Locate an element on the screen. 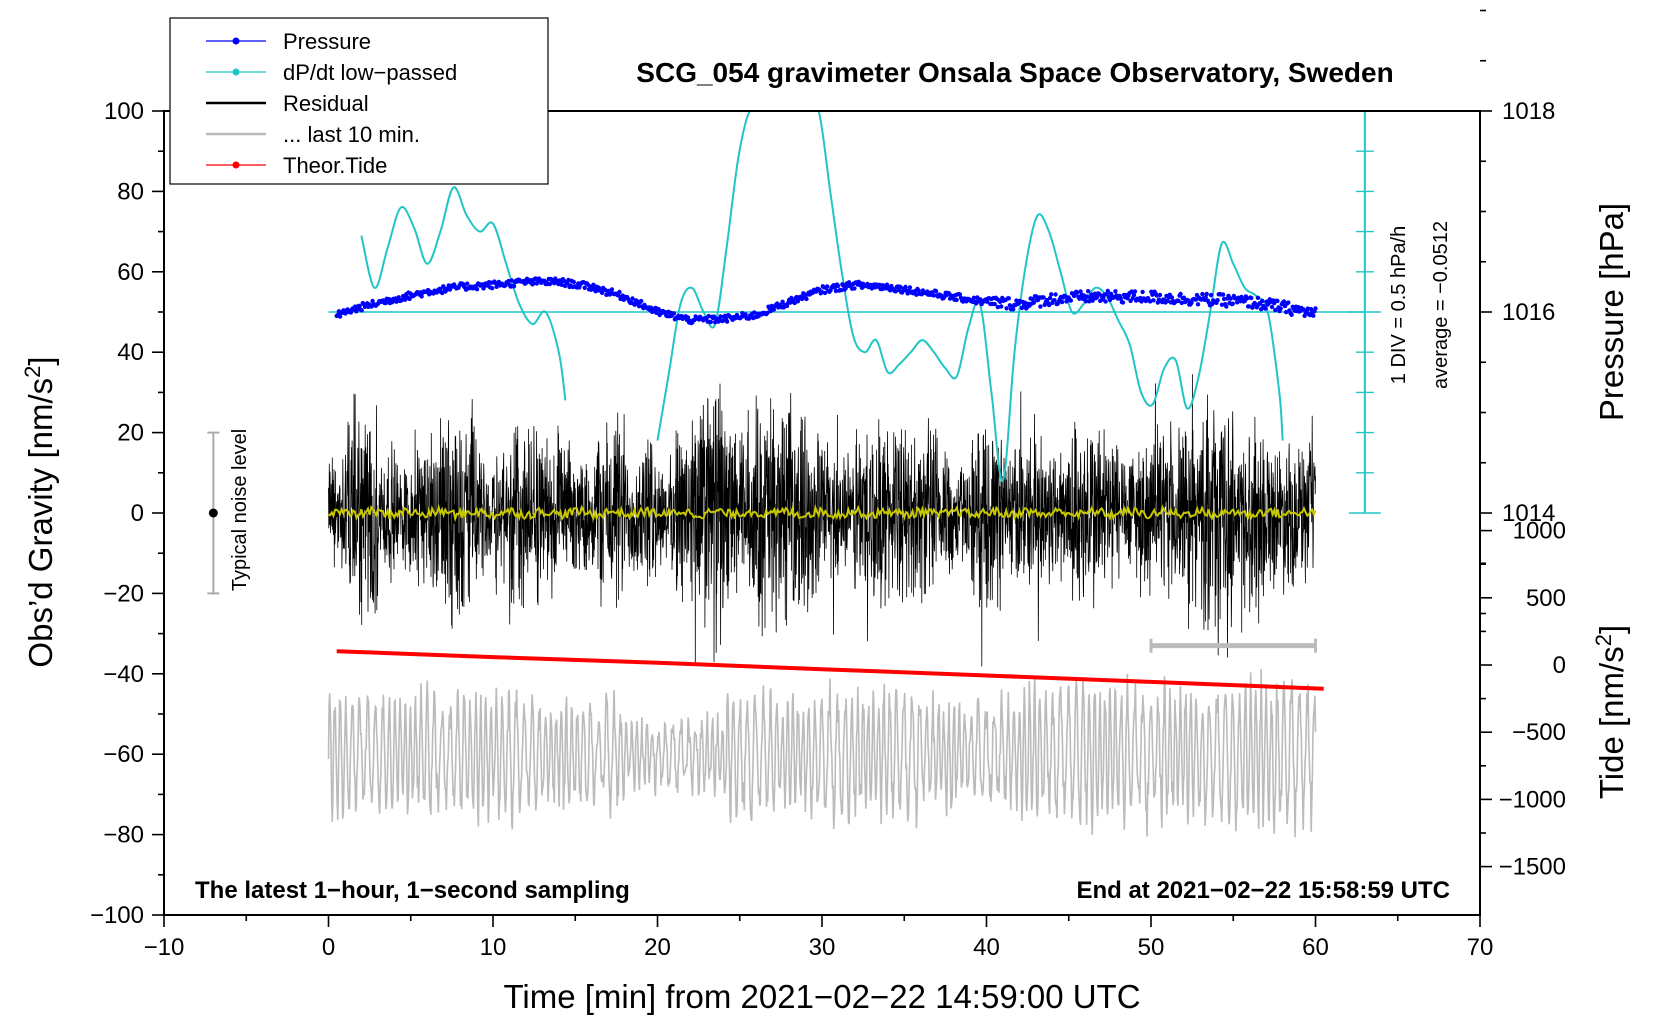 The width and height of the screenshot is (1660, 1020). last-10-min-line is located at coordinates (822, 753).